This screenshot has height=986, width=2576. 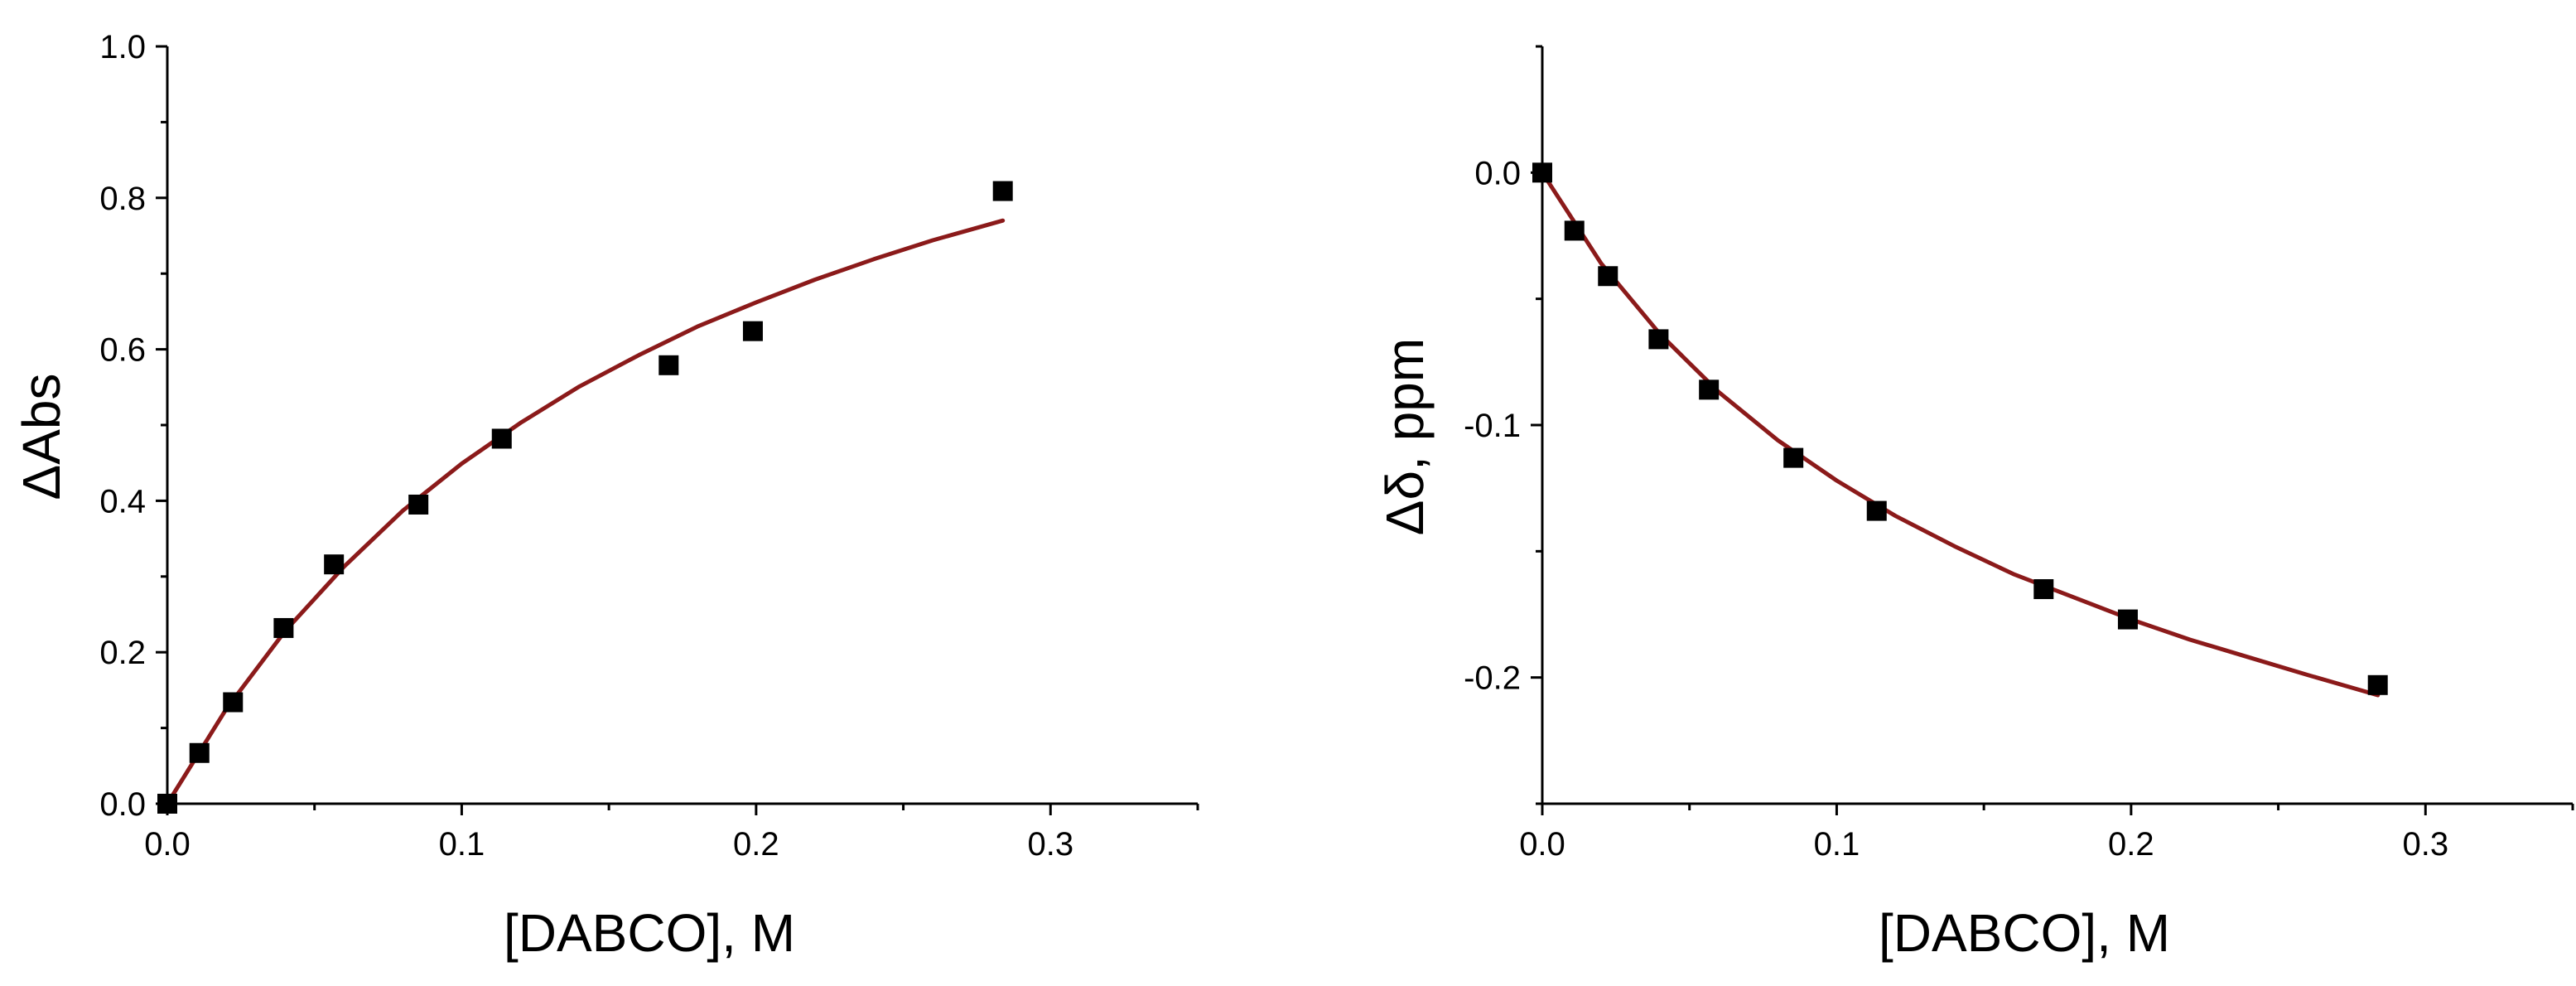 What do you see at coordinates (1542, 844) in the screenshot?
I see `shift-x-tick-label: 0.0` at bounding box center [1542, 844].